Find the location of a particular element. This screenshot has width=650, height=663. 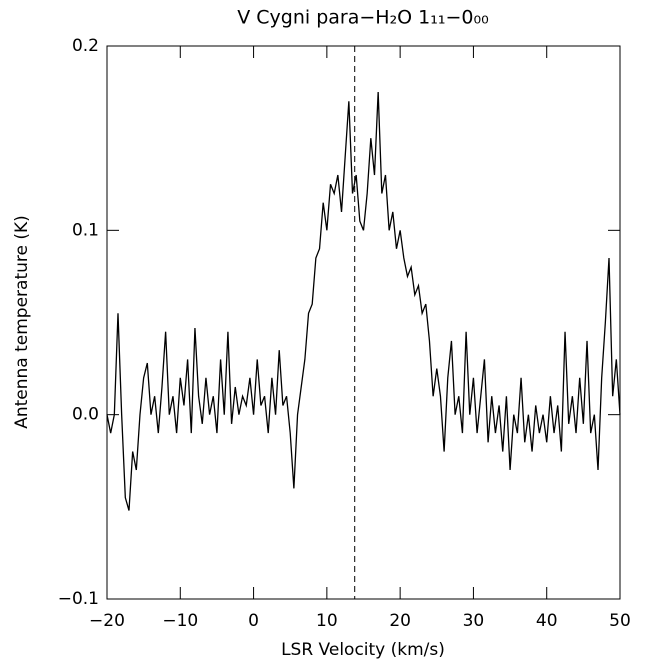

x-axis-label: LSR Velocity (km/s) is located at coordinates (363, 650).